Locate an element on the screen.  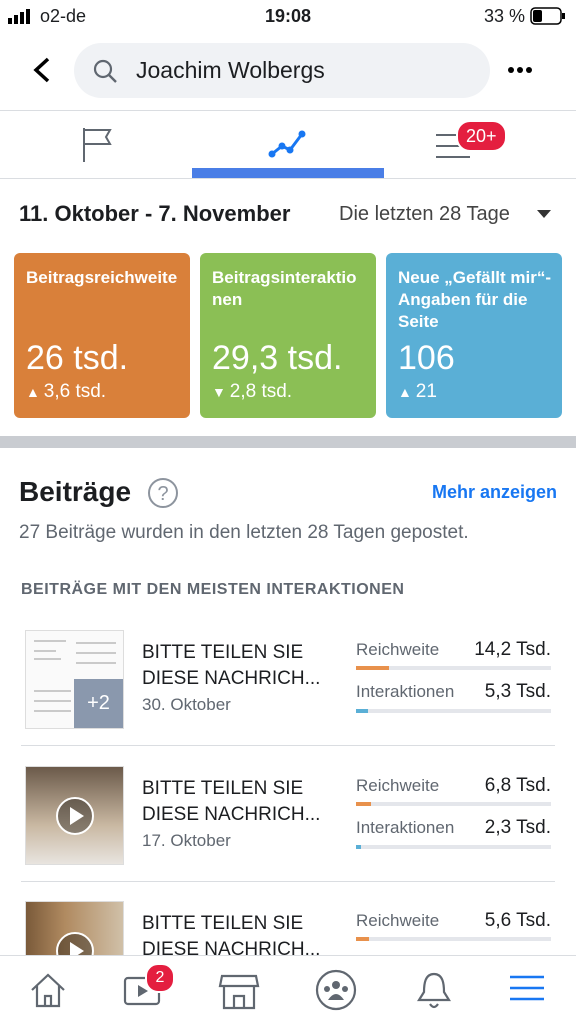
battery-icon is located at coordinates (547, 16).